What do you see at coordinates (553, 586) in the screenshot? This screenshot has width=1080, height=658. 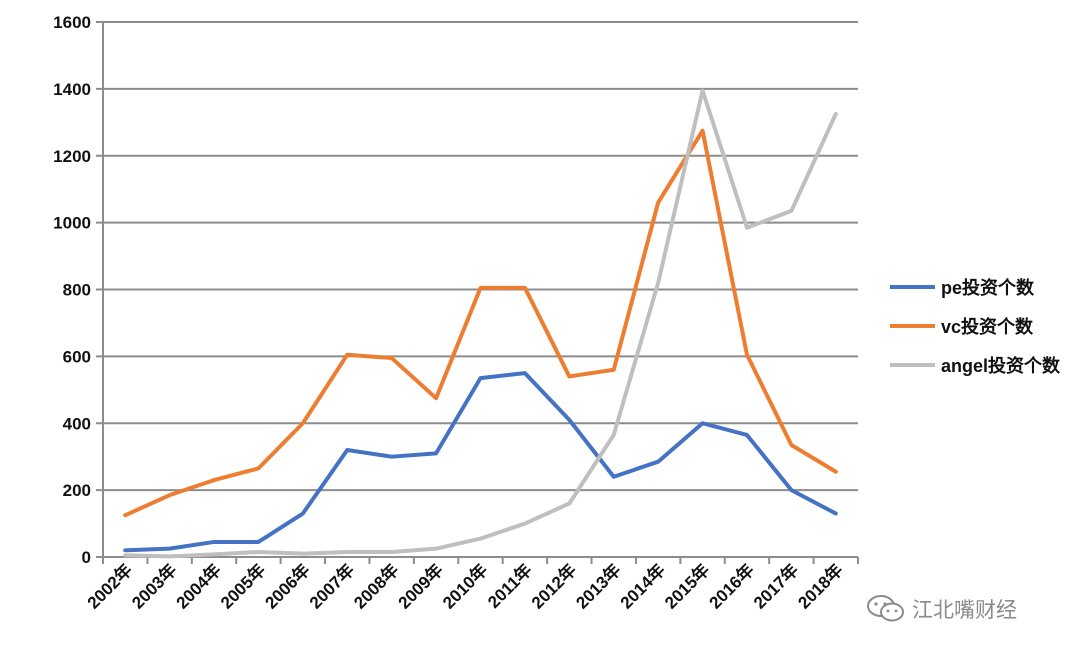 I see `x-tick-label: 2012年` at bounding box center [553, 586].